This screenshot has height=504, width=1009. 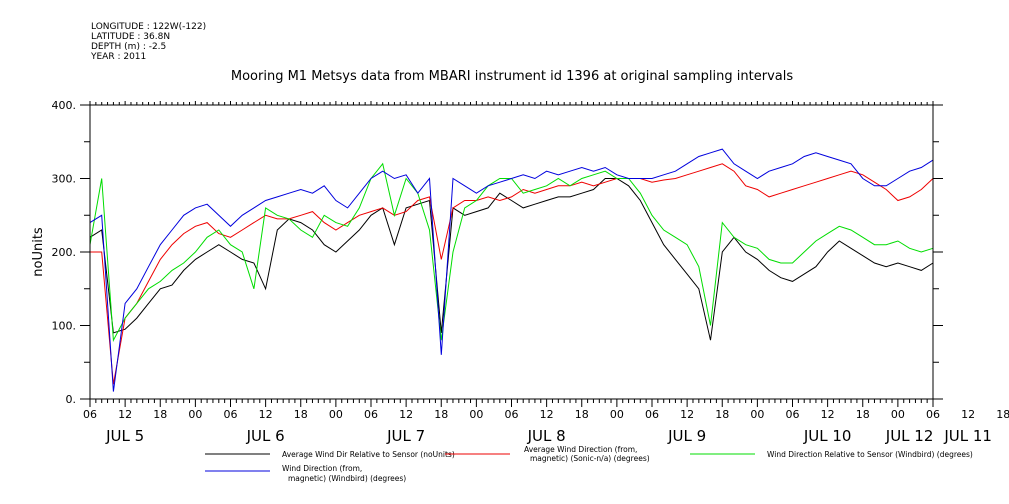 I want to click on longitude-text: LONGITUDE : 122W(-122), so click(x=149, y=27).